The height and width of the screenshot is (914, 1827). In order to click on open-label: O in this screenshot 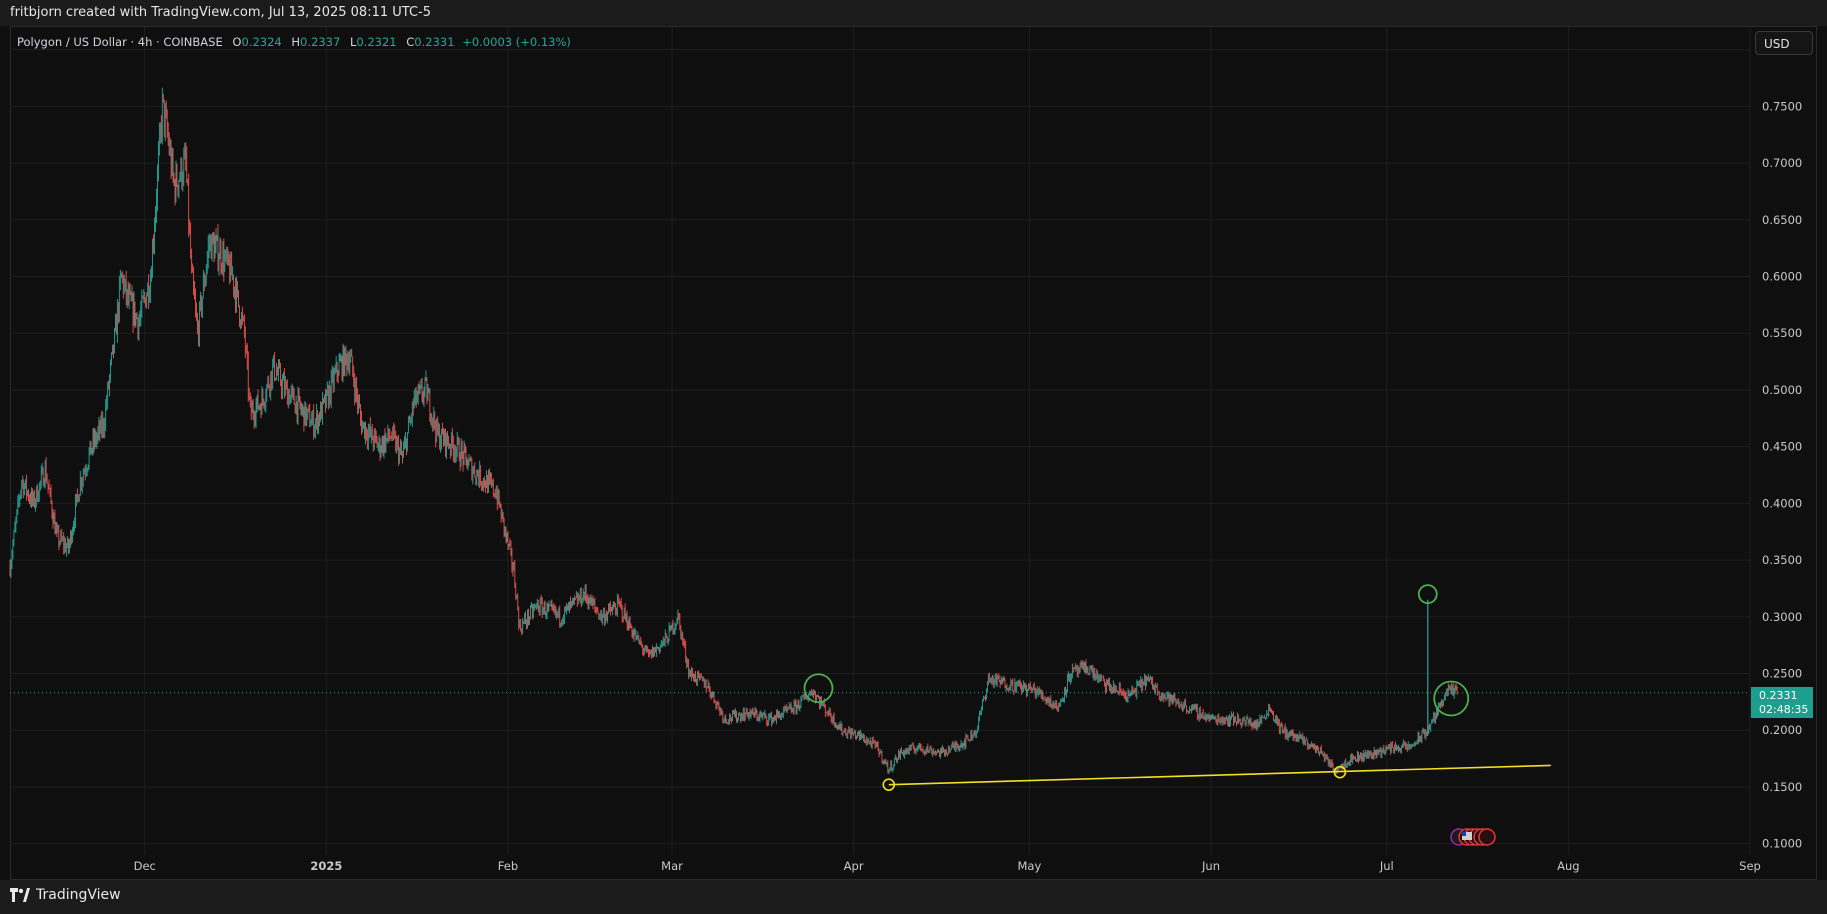, I will do `click(237, 42)`.